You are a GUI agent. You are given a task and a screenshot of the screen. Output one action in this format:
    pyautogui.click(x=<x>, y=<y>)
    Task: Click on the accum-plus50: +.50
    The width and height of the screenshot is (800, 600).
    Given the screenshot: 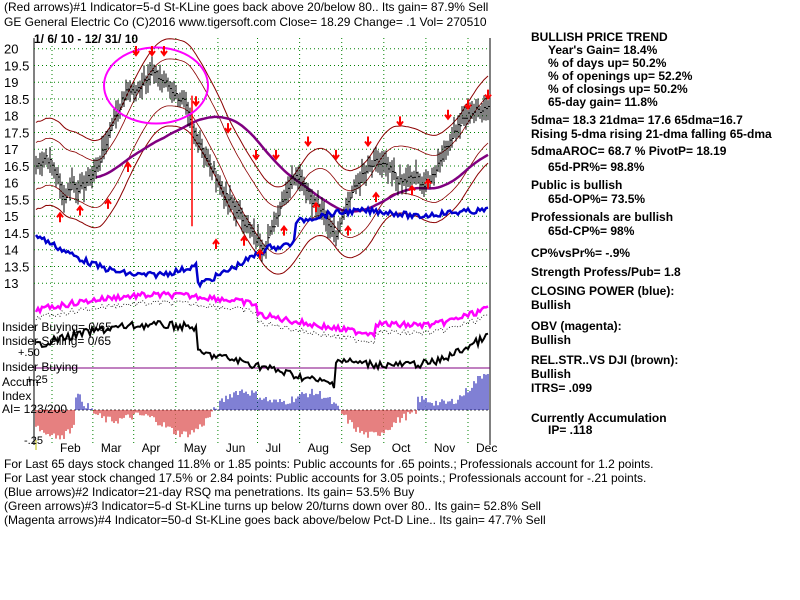 What is the action you would take?
    pyautogui.click(x=29, y=353)
    